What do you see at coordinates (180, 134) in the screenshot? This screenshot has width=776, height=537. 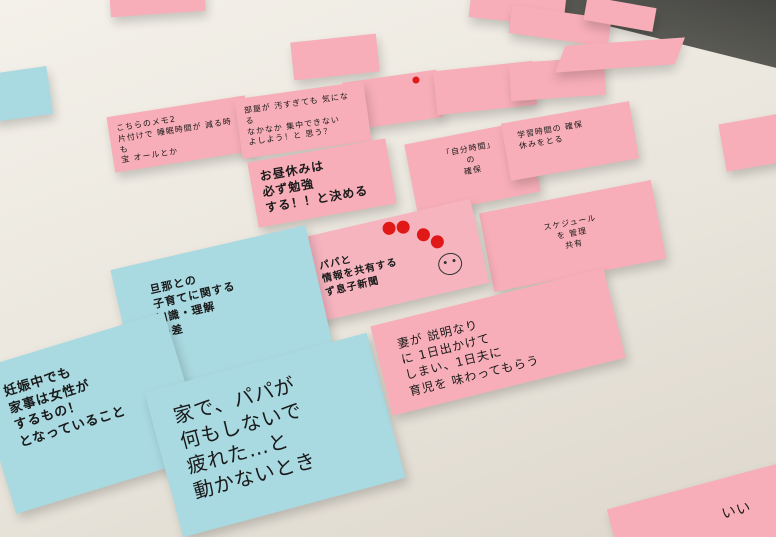 I see `note-bento: こちらのメモ2 片付けで 睡眠時間が 減る時も 宝 オールとか` at bounding box center [180, 134].